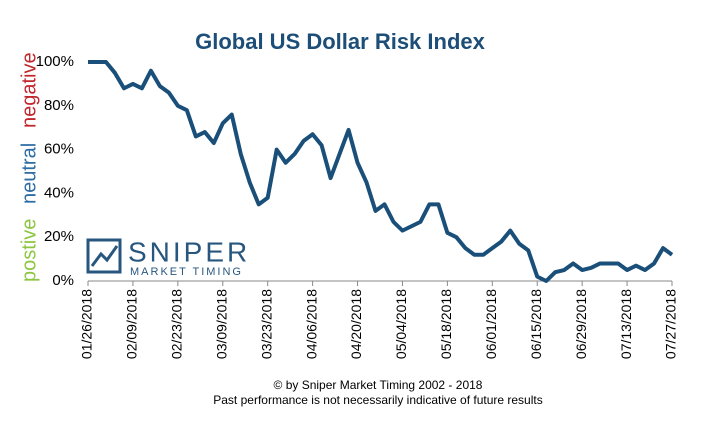 The image size is (704, 423). Describe the element at coordinates (189, 251) in the screenshot. I see `logo-title: SNIPER` at that location.